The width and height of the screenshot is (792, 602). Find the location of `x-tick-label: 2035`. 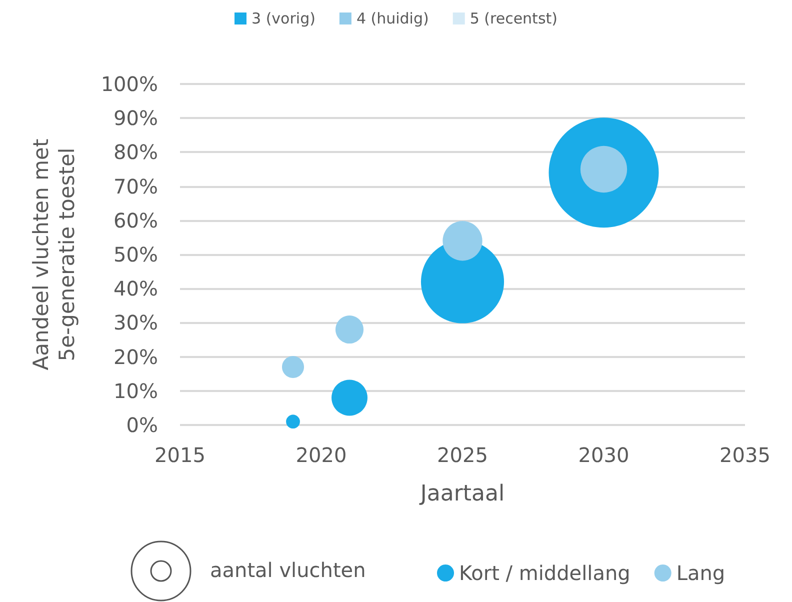

x-tick-label: 2035 is located at coordinates (745, 455).